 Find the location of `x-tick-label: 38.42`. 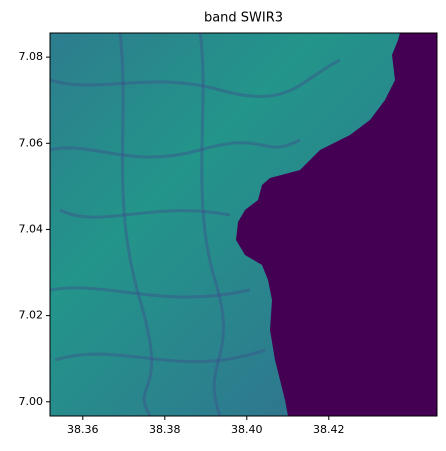

x-tick-label: 38.42 is located at coordinates (329, 429).